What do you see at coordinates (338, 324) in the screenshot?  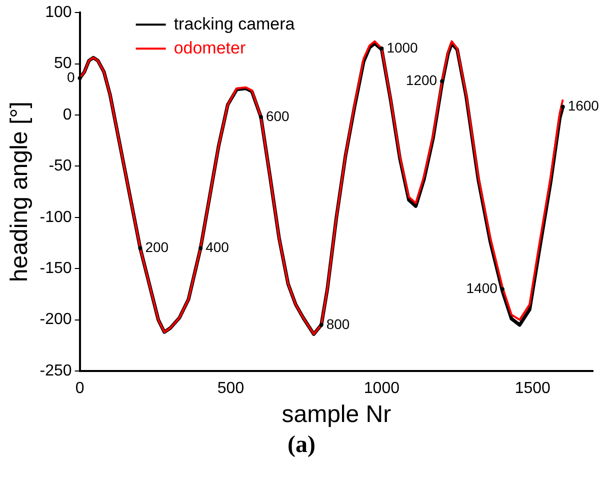 I see `annotation: 800` at bounding box center [338, 324].